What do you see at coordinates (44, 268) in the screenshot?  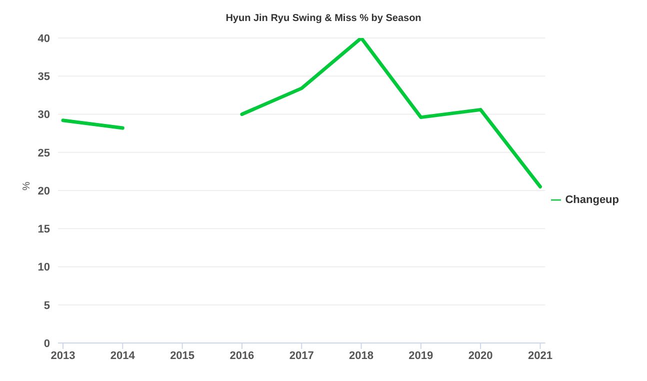 I see `y-tick-label: 10` at bounding box center [44, 268].